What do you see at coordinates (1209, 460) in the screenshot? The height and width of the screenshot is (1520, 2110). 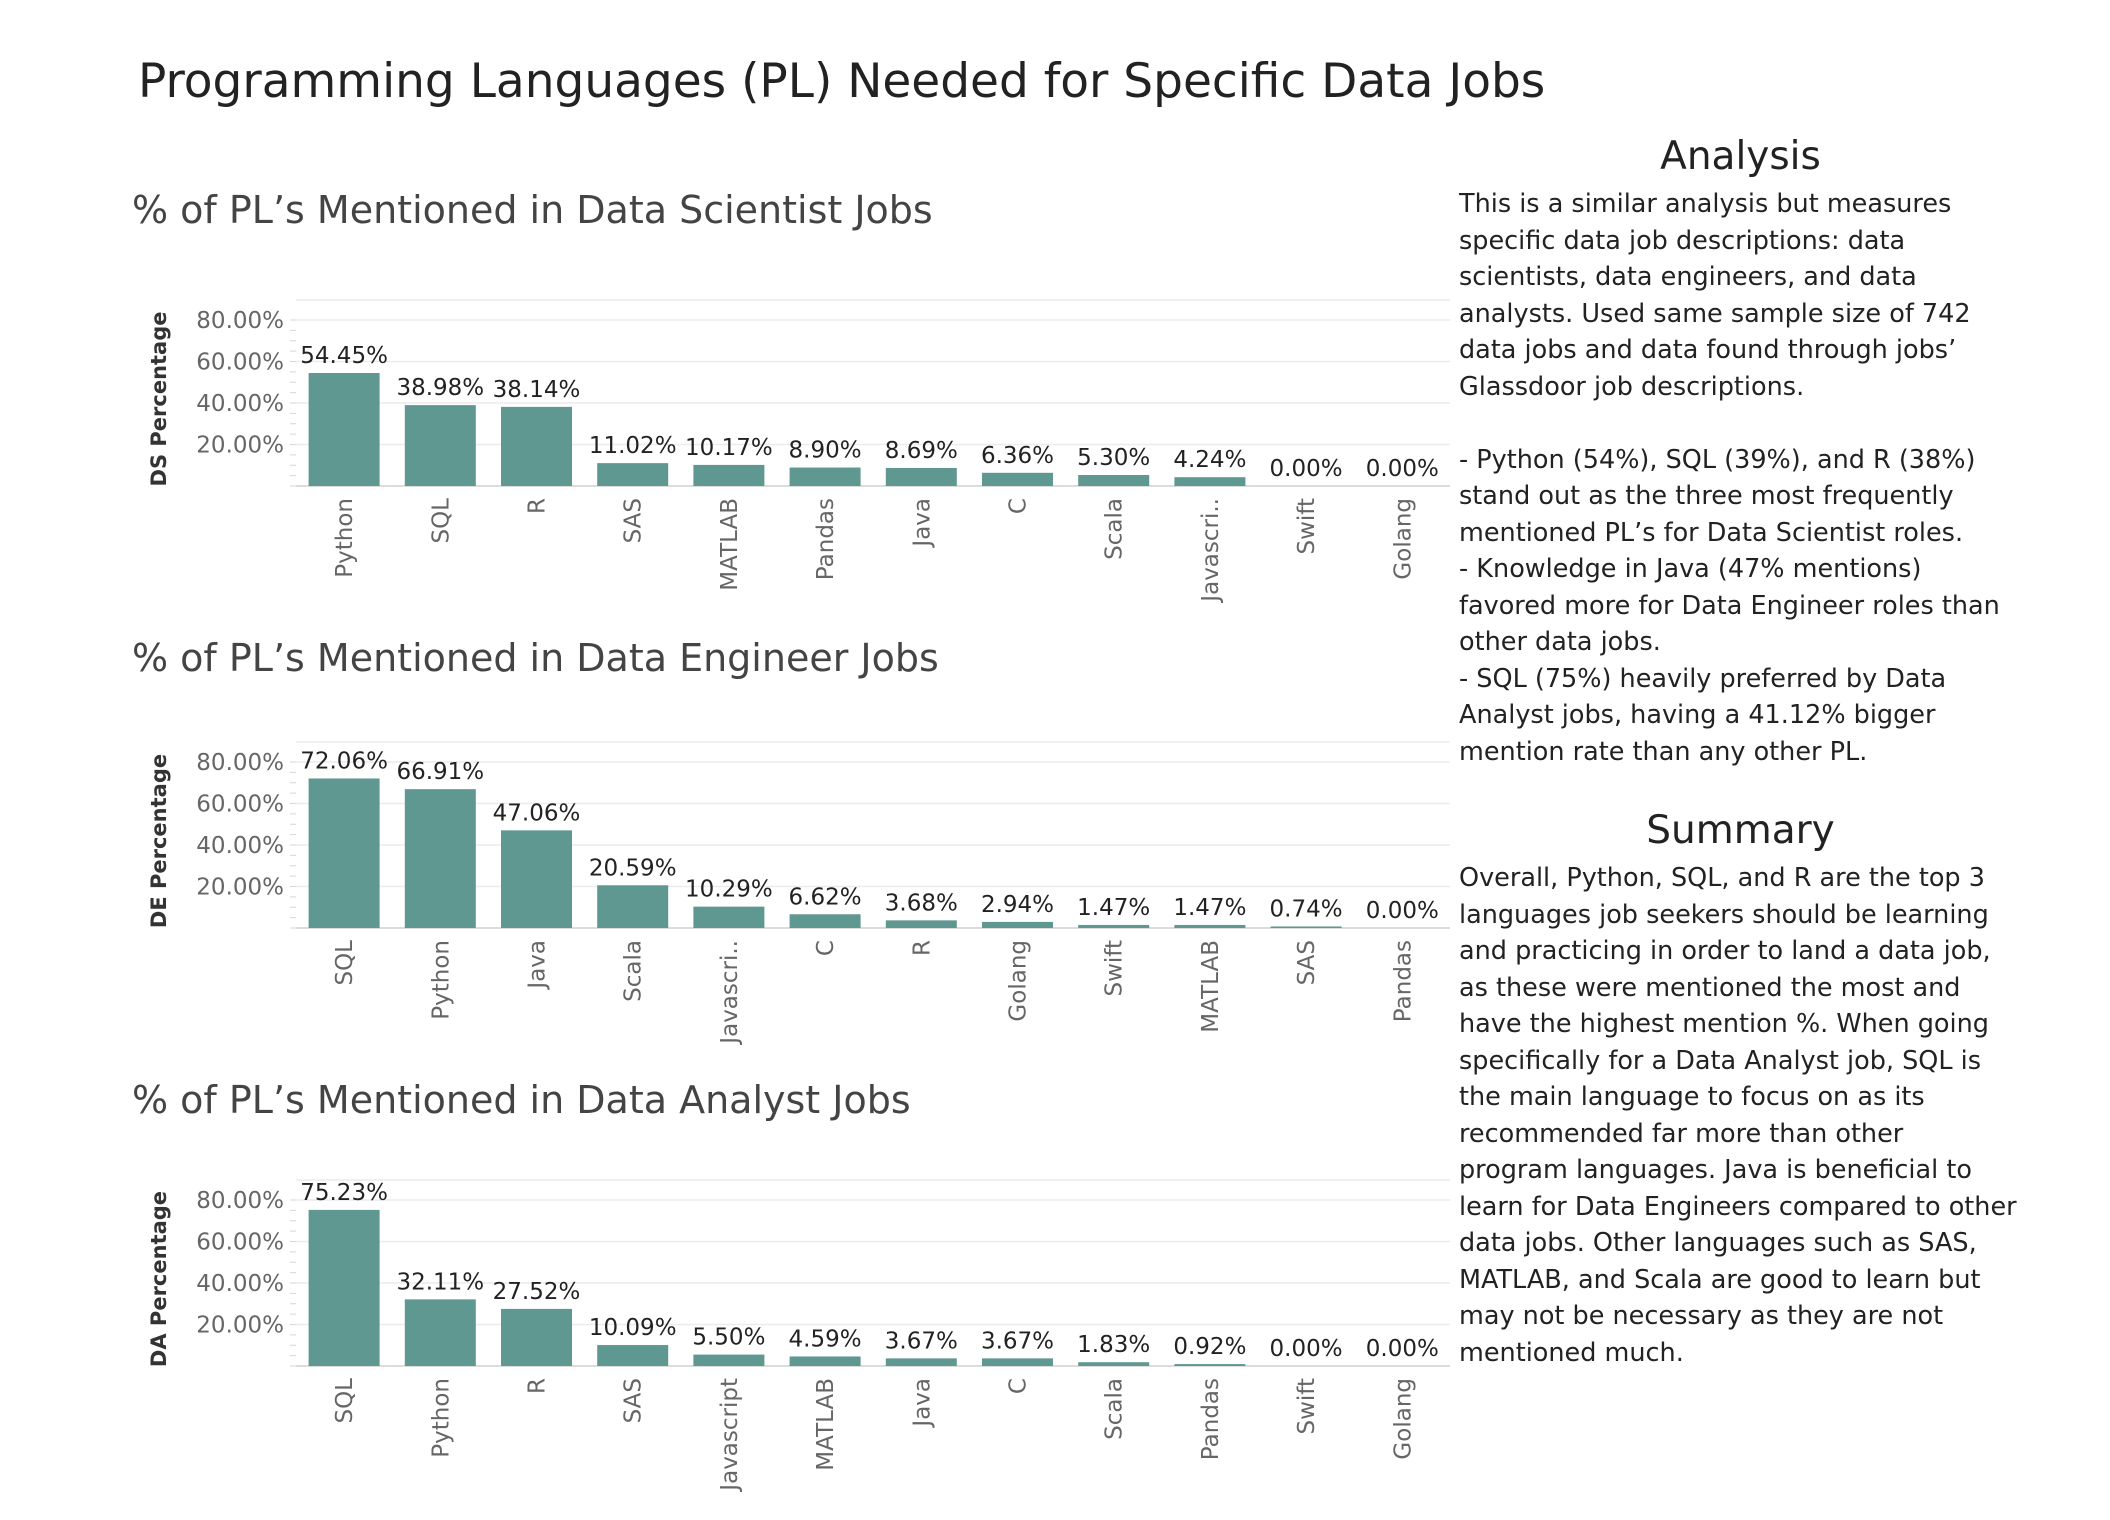 I see `data-label: 4.24%` at bounding box center [1209, 460].